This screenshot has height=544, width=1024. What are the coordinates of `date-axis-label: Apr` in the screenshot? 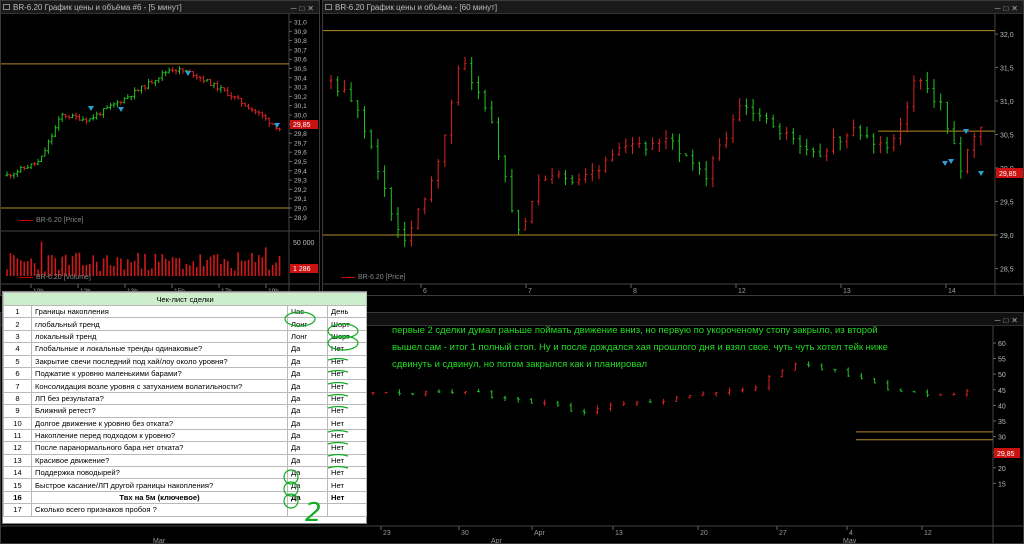 It's located at (540, 533).